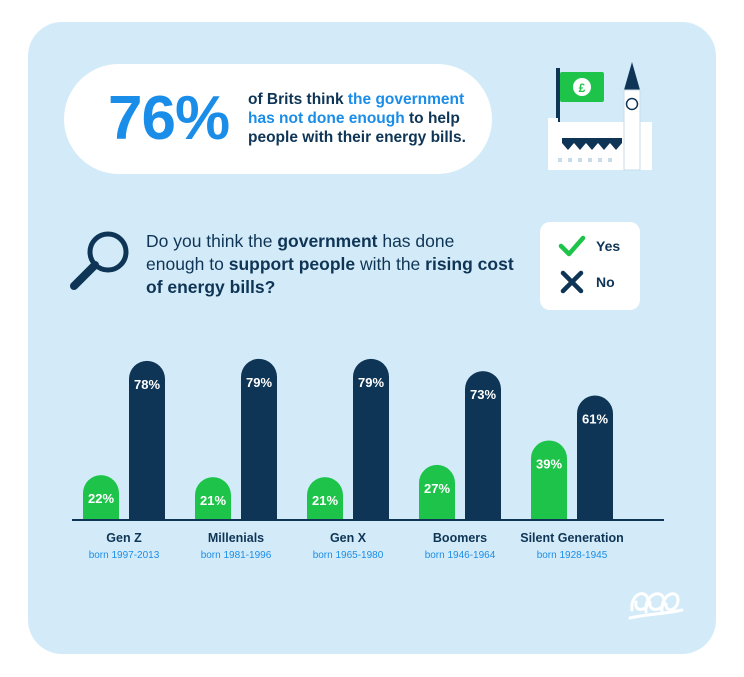 This screenshot has height=677, width=744. Describe the element at coordinates (236, 538) in the screenshot. I see `category-label-1: Millenials` at that location.